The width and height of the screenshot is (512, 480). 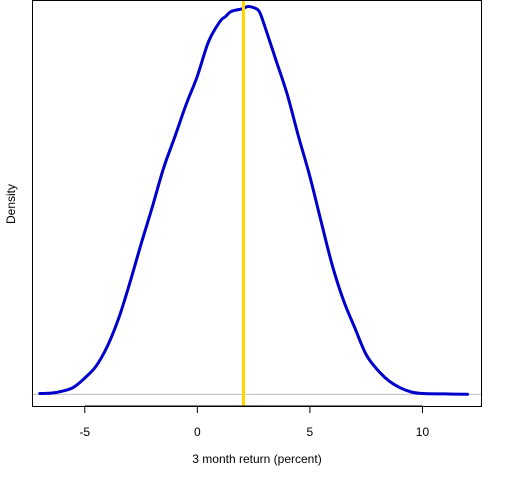 What do you see at coordinates (84, 432) in the screenshot?
I see `x-tick-label: -5` at bounding box center [84, 432].